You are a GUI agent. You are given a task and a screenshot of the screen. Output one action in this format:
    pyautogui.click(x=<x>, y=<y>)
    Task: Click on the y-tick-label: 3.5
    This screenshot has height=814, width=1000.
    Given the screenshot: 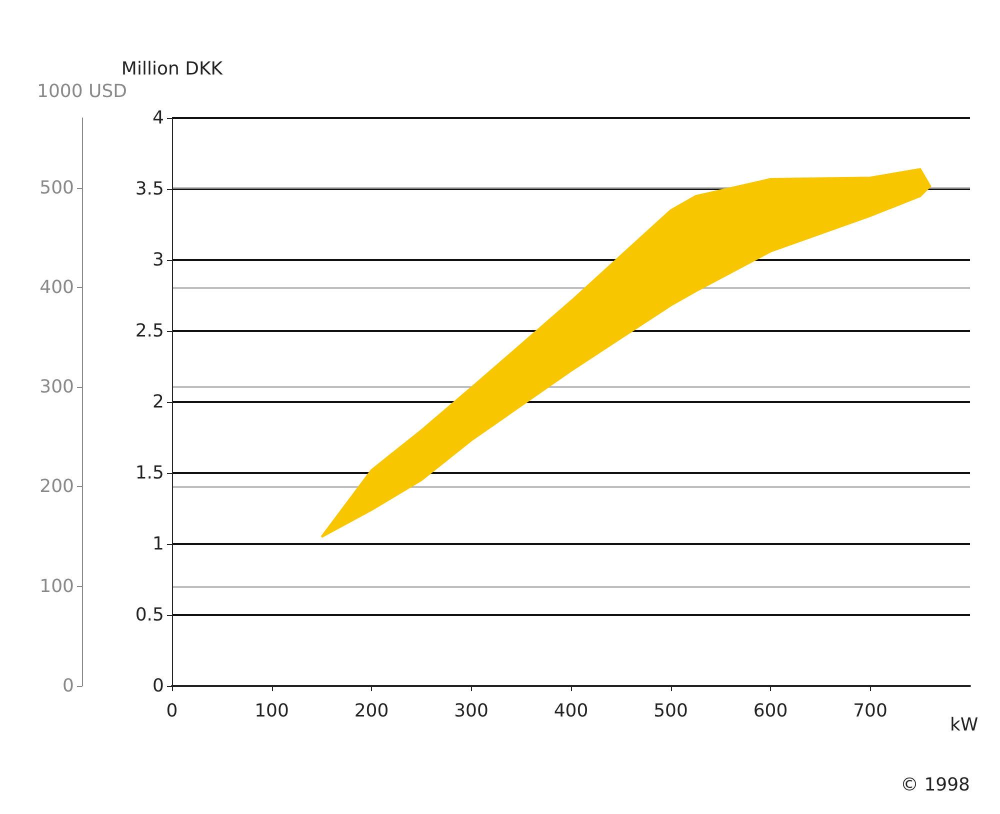 What is the action you would take?
    pyautogui.click(x=149, y=189)
    